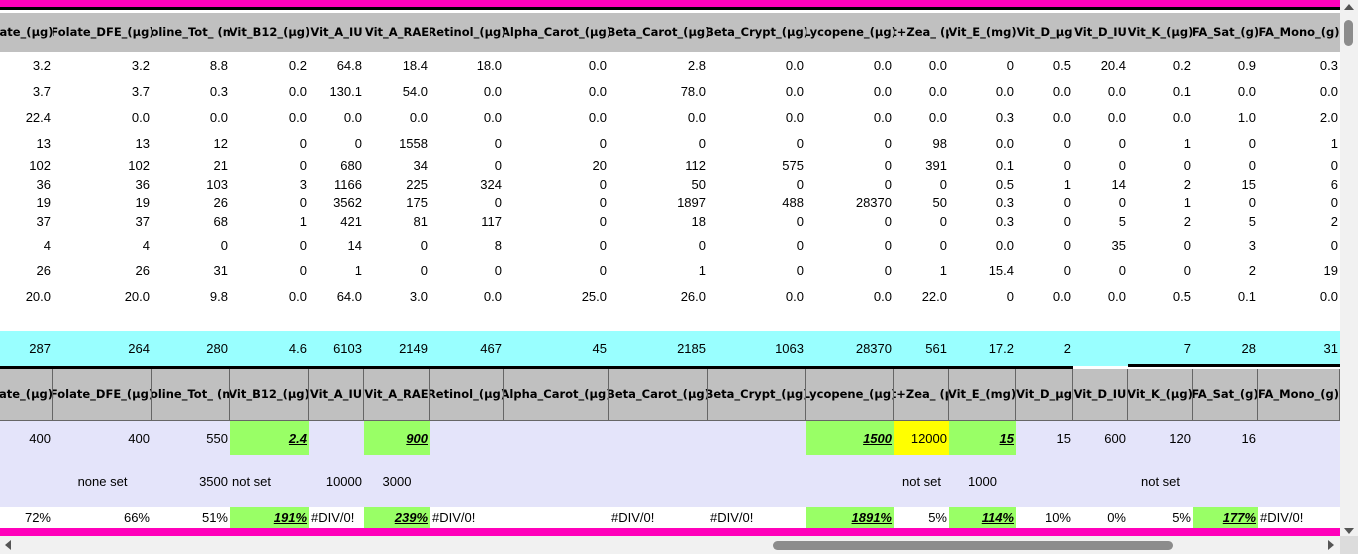 The image size is (1358, 554). I want to click on data-cell: 18, so click(698, 221).